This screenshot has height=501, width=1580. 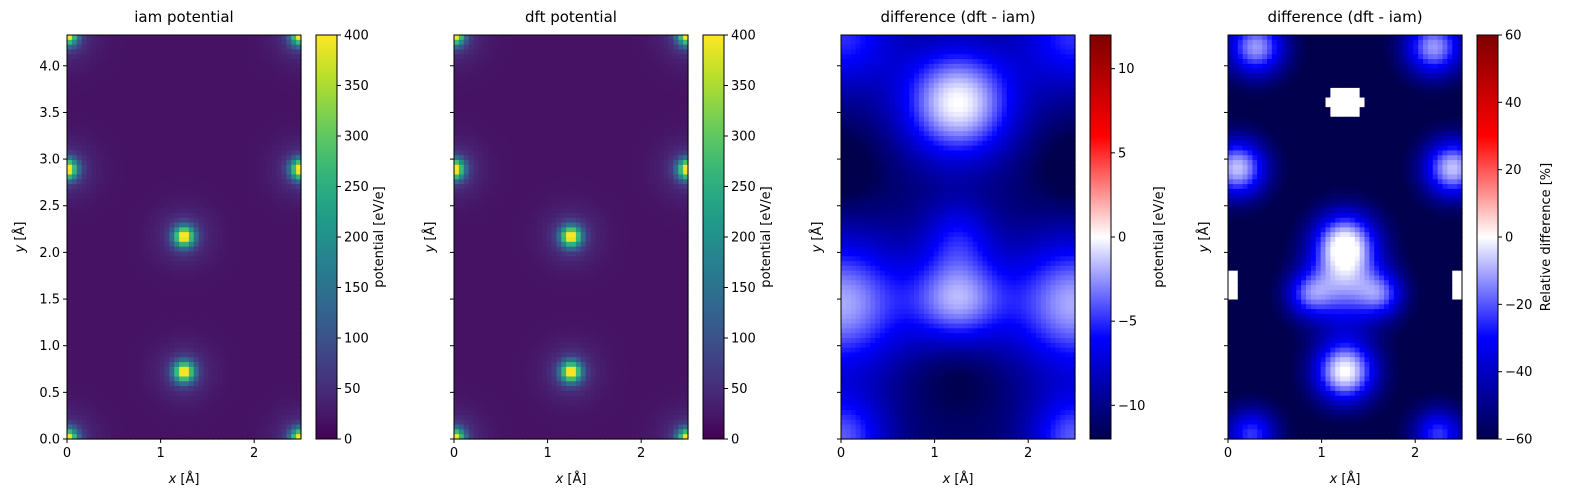 What do you see at coordinates (49, 160) in the screenshot?
I see `y-tick-label: 3.0` at bounding box center [49, 160].